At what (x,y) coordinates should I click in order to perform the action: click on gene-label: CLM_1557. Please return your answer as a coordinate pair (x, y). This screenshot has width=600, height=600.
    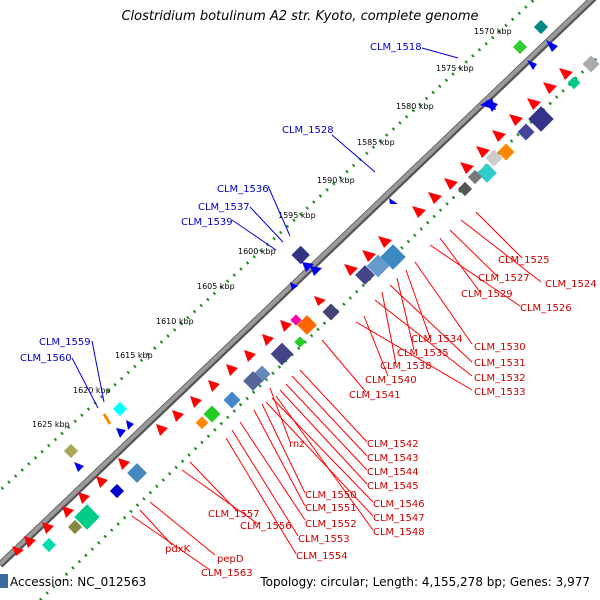
    Looking at the image, I should click on (234, 514).